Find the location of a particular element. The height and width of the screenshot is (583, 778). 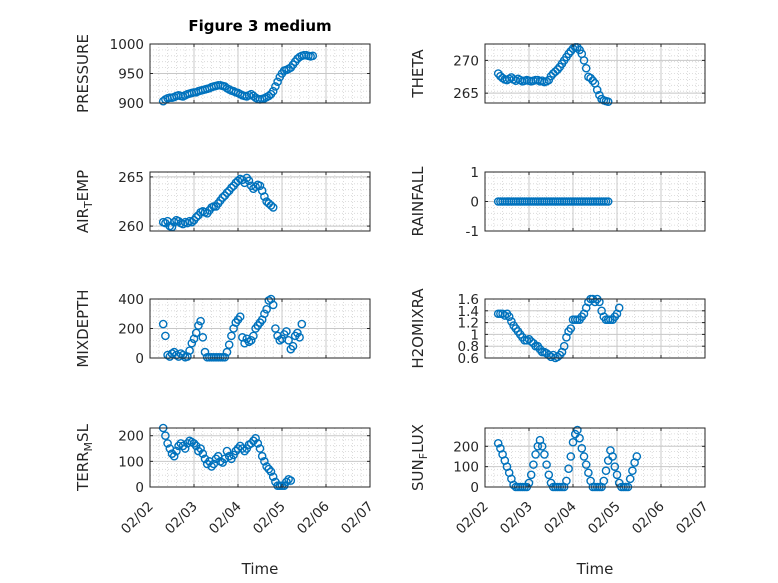

sun_flux-xtick-label: 02/04 is located at coordinates (560, 518).